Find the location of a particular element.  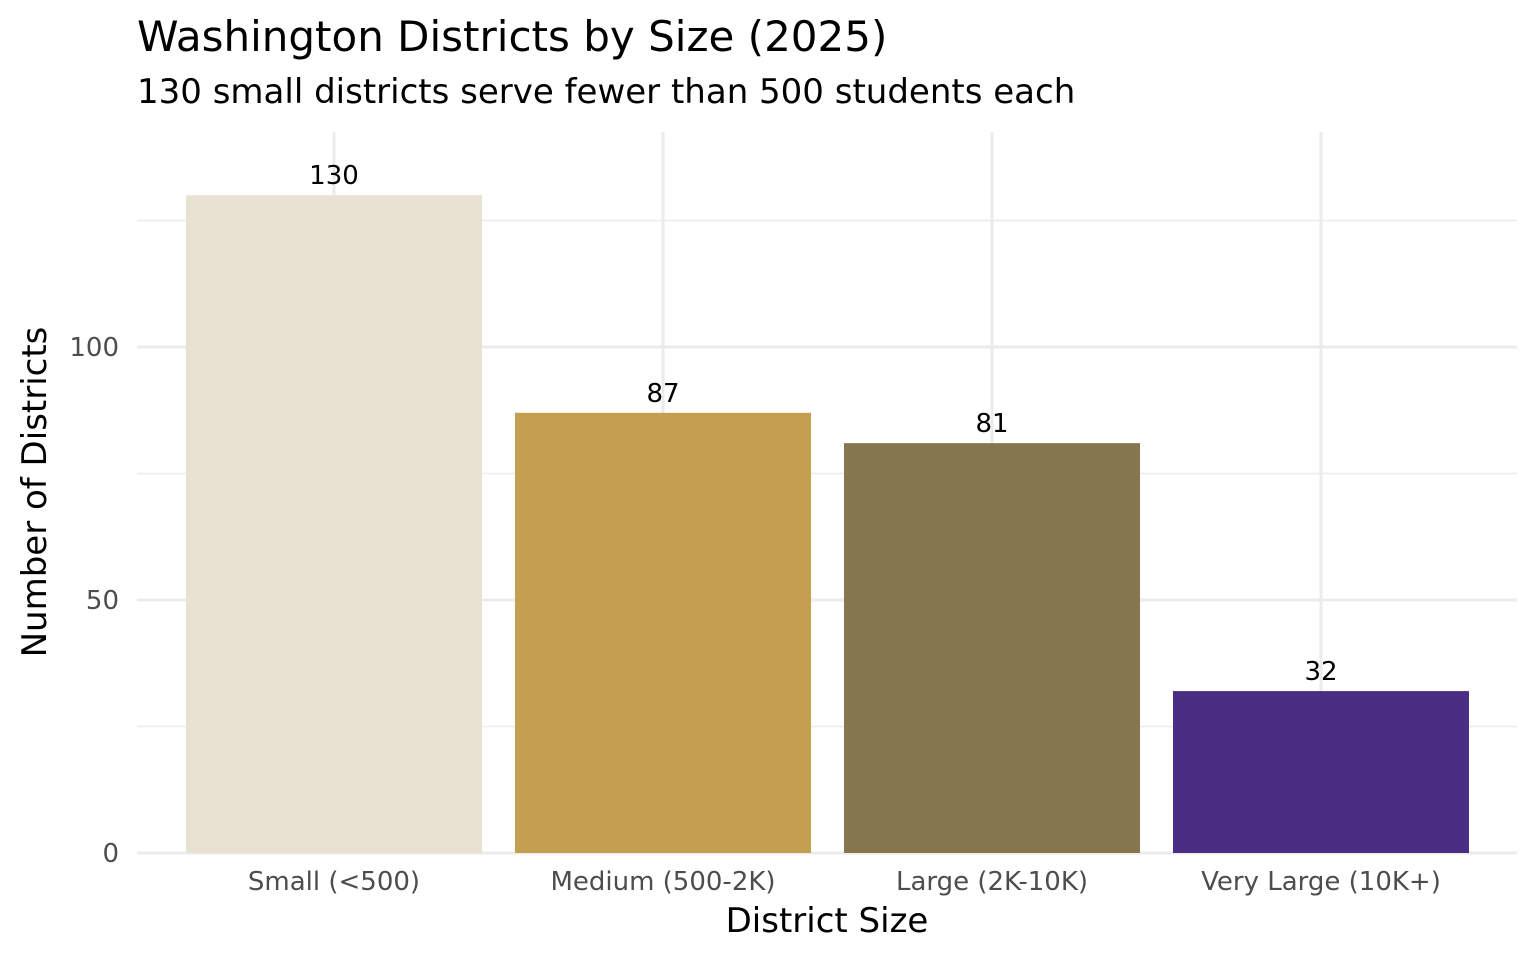

data-label: 32 is located at coordinates (1320, 672).